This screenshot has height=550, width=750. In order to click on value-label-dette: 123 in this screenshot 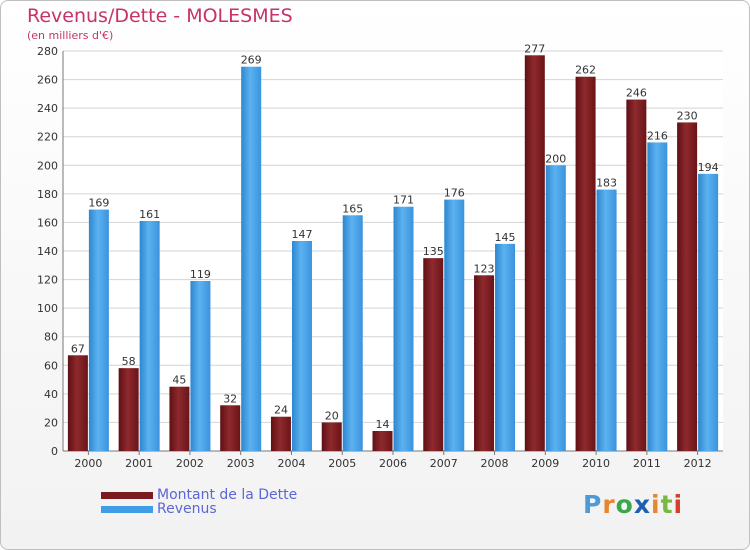, I will do `click(484, 268)`.